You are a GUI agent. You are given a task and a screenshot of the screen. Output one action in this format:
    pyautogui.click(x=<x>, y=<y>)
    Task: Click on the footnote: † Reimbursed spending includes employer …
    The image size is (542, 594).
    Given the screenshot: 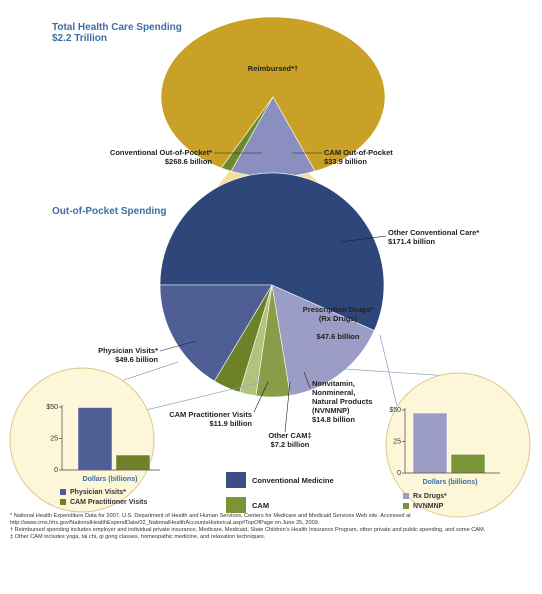 What is the action you would take?
    pyautogui.click(x=248, y=530)
    